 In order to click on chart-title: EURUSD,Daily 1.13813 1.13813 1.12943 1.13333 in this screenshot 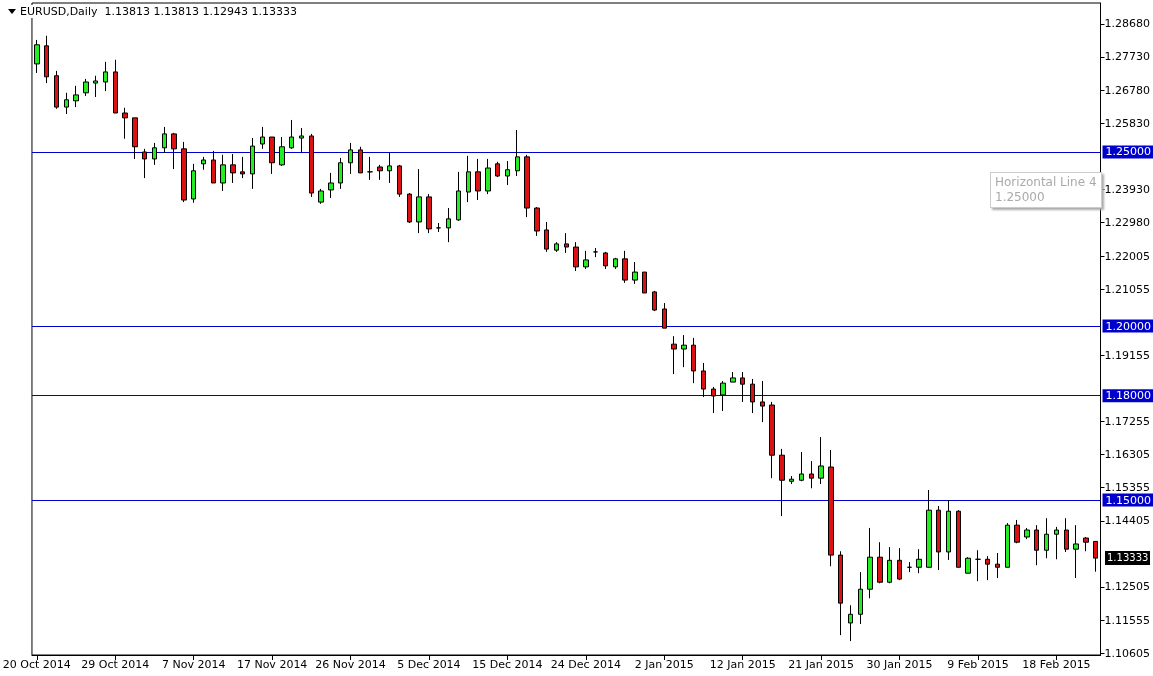, I will do `click(158, 11)`.